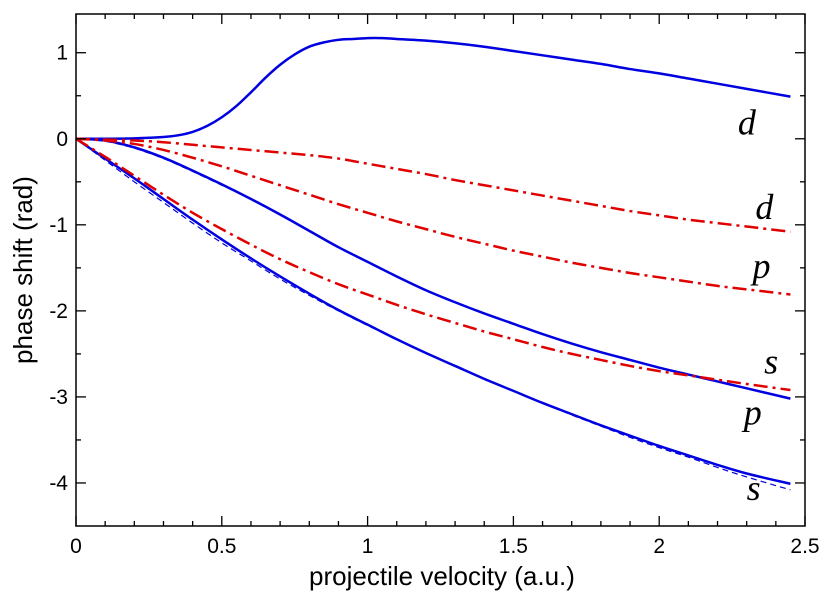 The width and height of the screenshot is (830, 602). Describe the element at coordinates (513, 546) in the screenshot. I see `x-tick-label: 1.5` at that location.